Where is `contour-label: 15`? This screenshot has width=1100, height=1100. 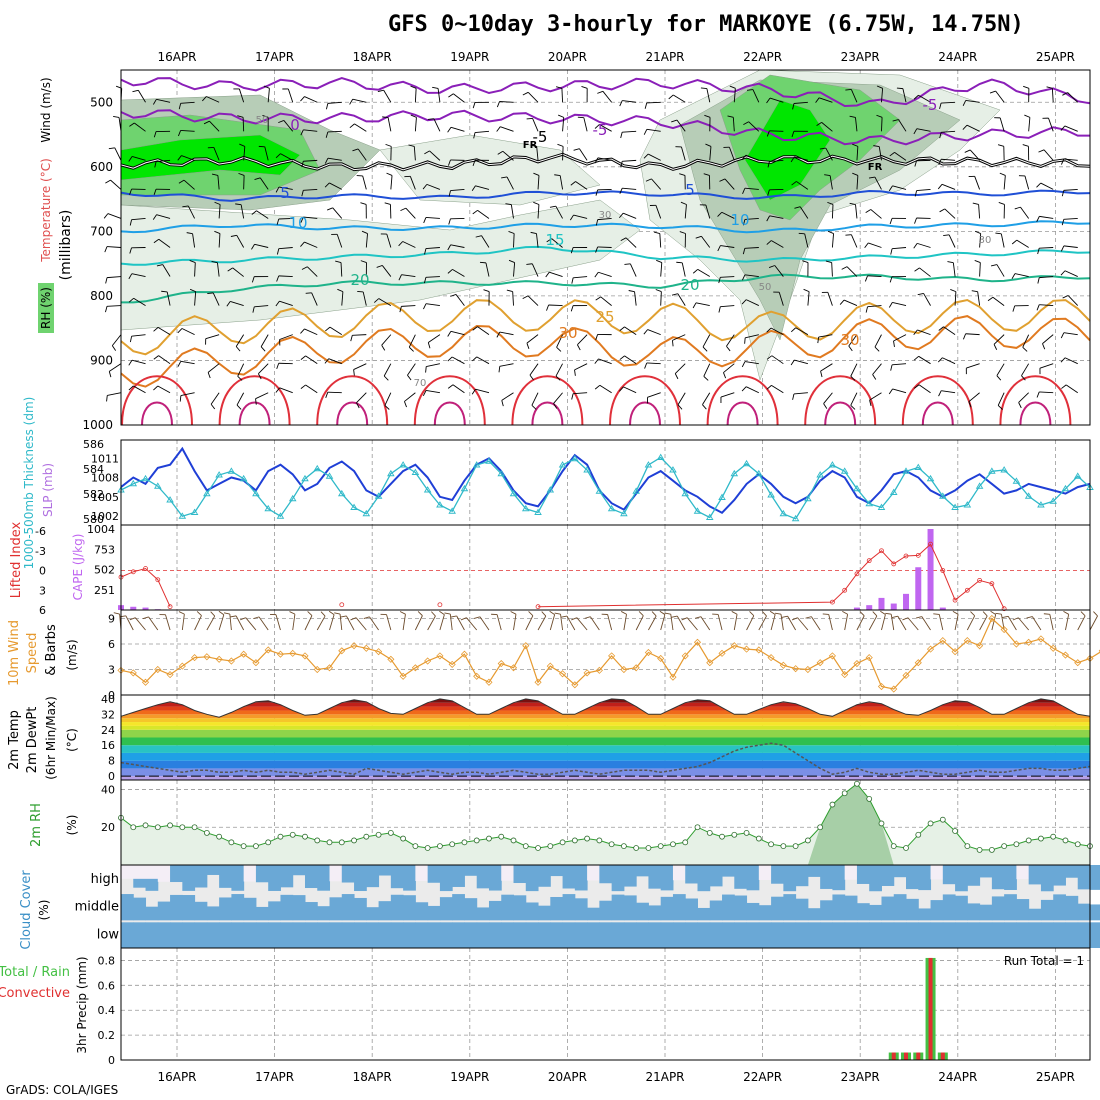
contour-label: 15 is located at coordinates (554, 240).